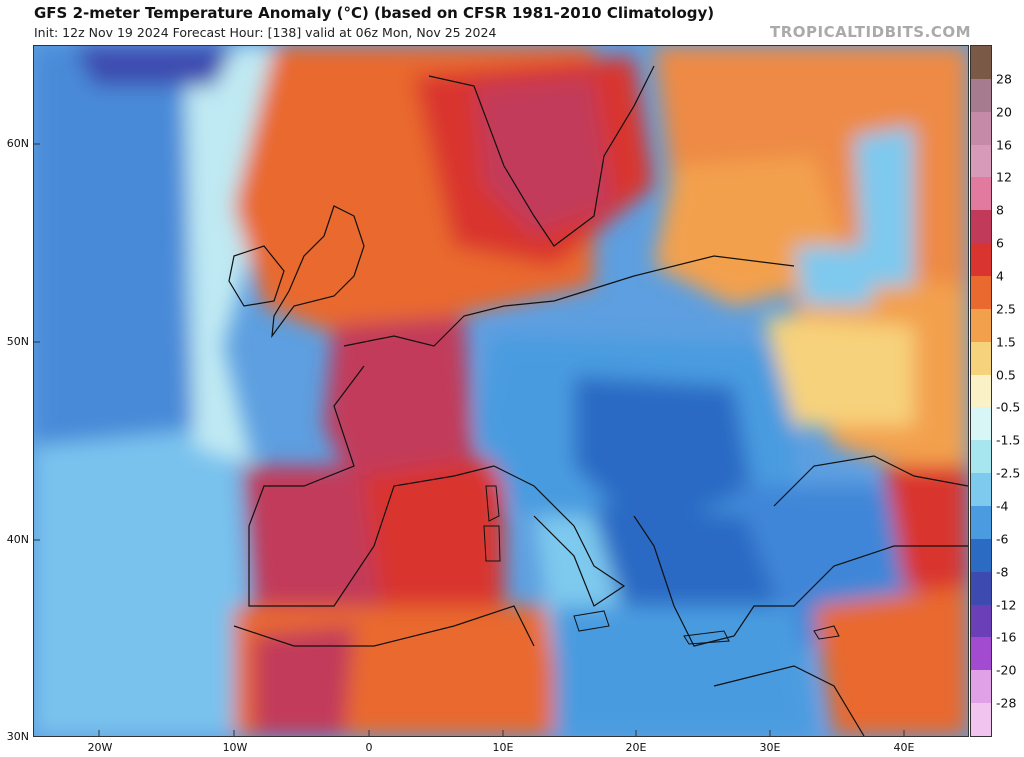 The image size is (1024, 757). I want to click on colorbar-label: -6, so click(1002, 539).